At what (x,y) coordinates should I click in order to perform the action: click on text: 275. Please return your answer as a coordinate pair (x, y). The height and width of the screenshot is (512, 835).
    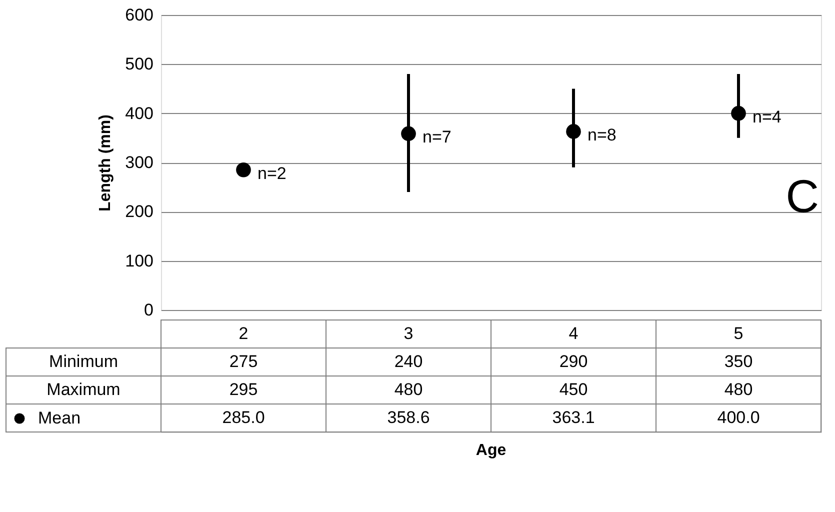
    Looking at the image, I should click on (243, 361).